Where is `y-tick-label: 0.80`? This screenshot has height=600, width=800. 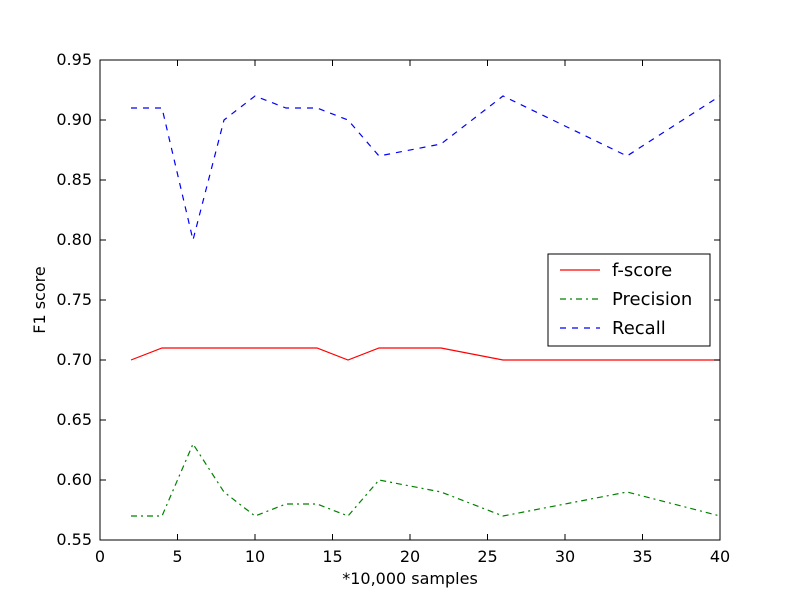
y-tick-label: 0.80 is located at coordinates (74, 239).